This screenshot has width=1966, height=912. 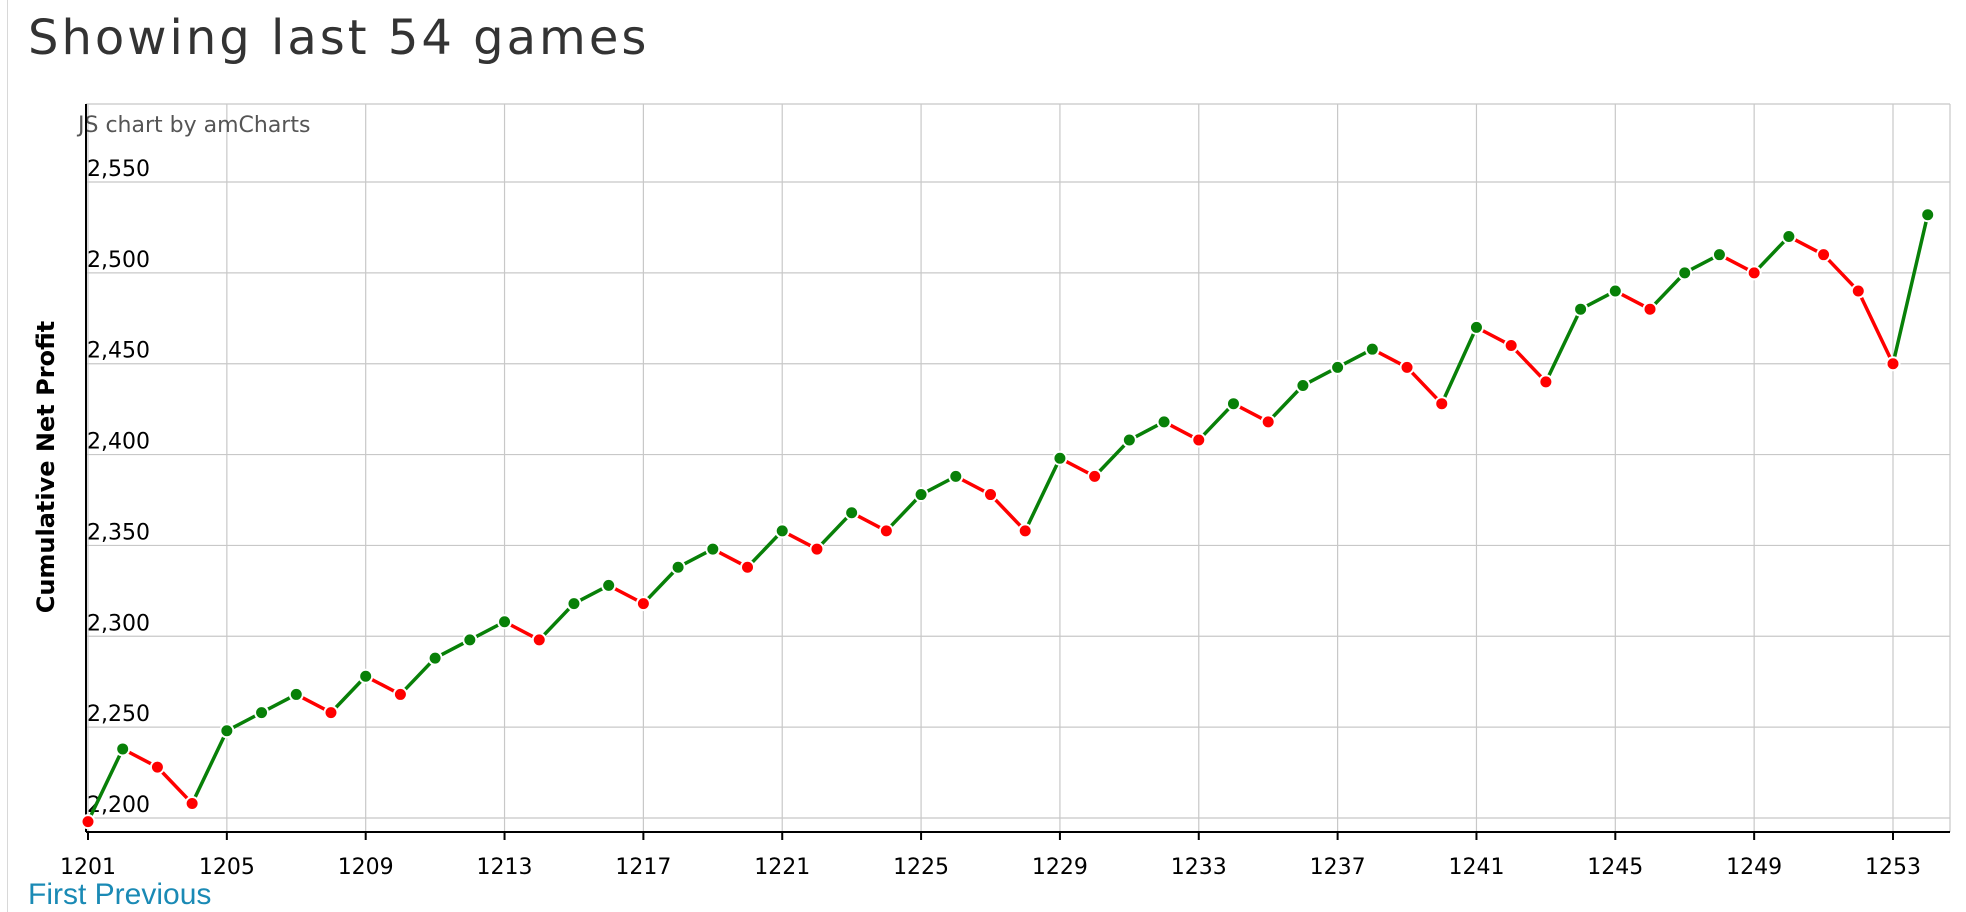 What do you see at coordinates (118, 351) in the screenshot?
I see `y-tick-label: 2,450` at bounding box center [118, 351].